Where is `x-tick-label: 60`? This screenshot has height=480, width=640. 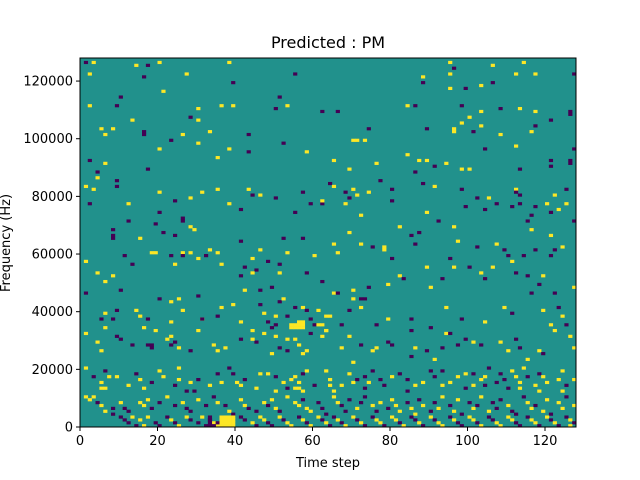 x-tick-label: 60 is located at coordinates (312, 441).